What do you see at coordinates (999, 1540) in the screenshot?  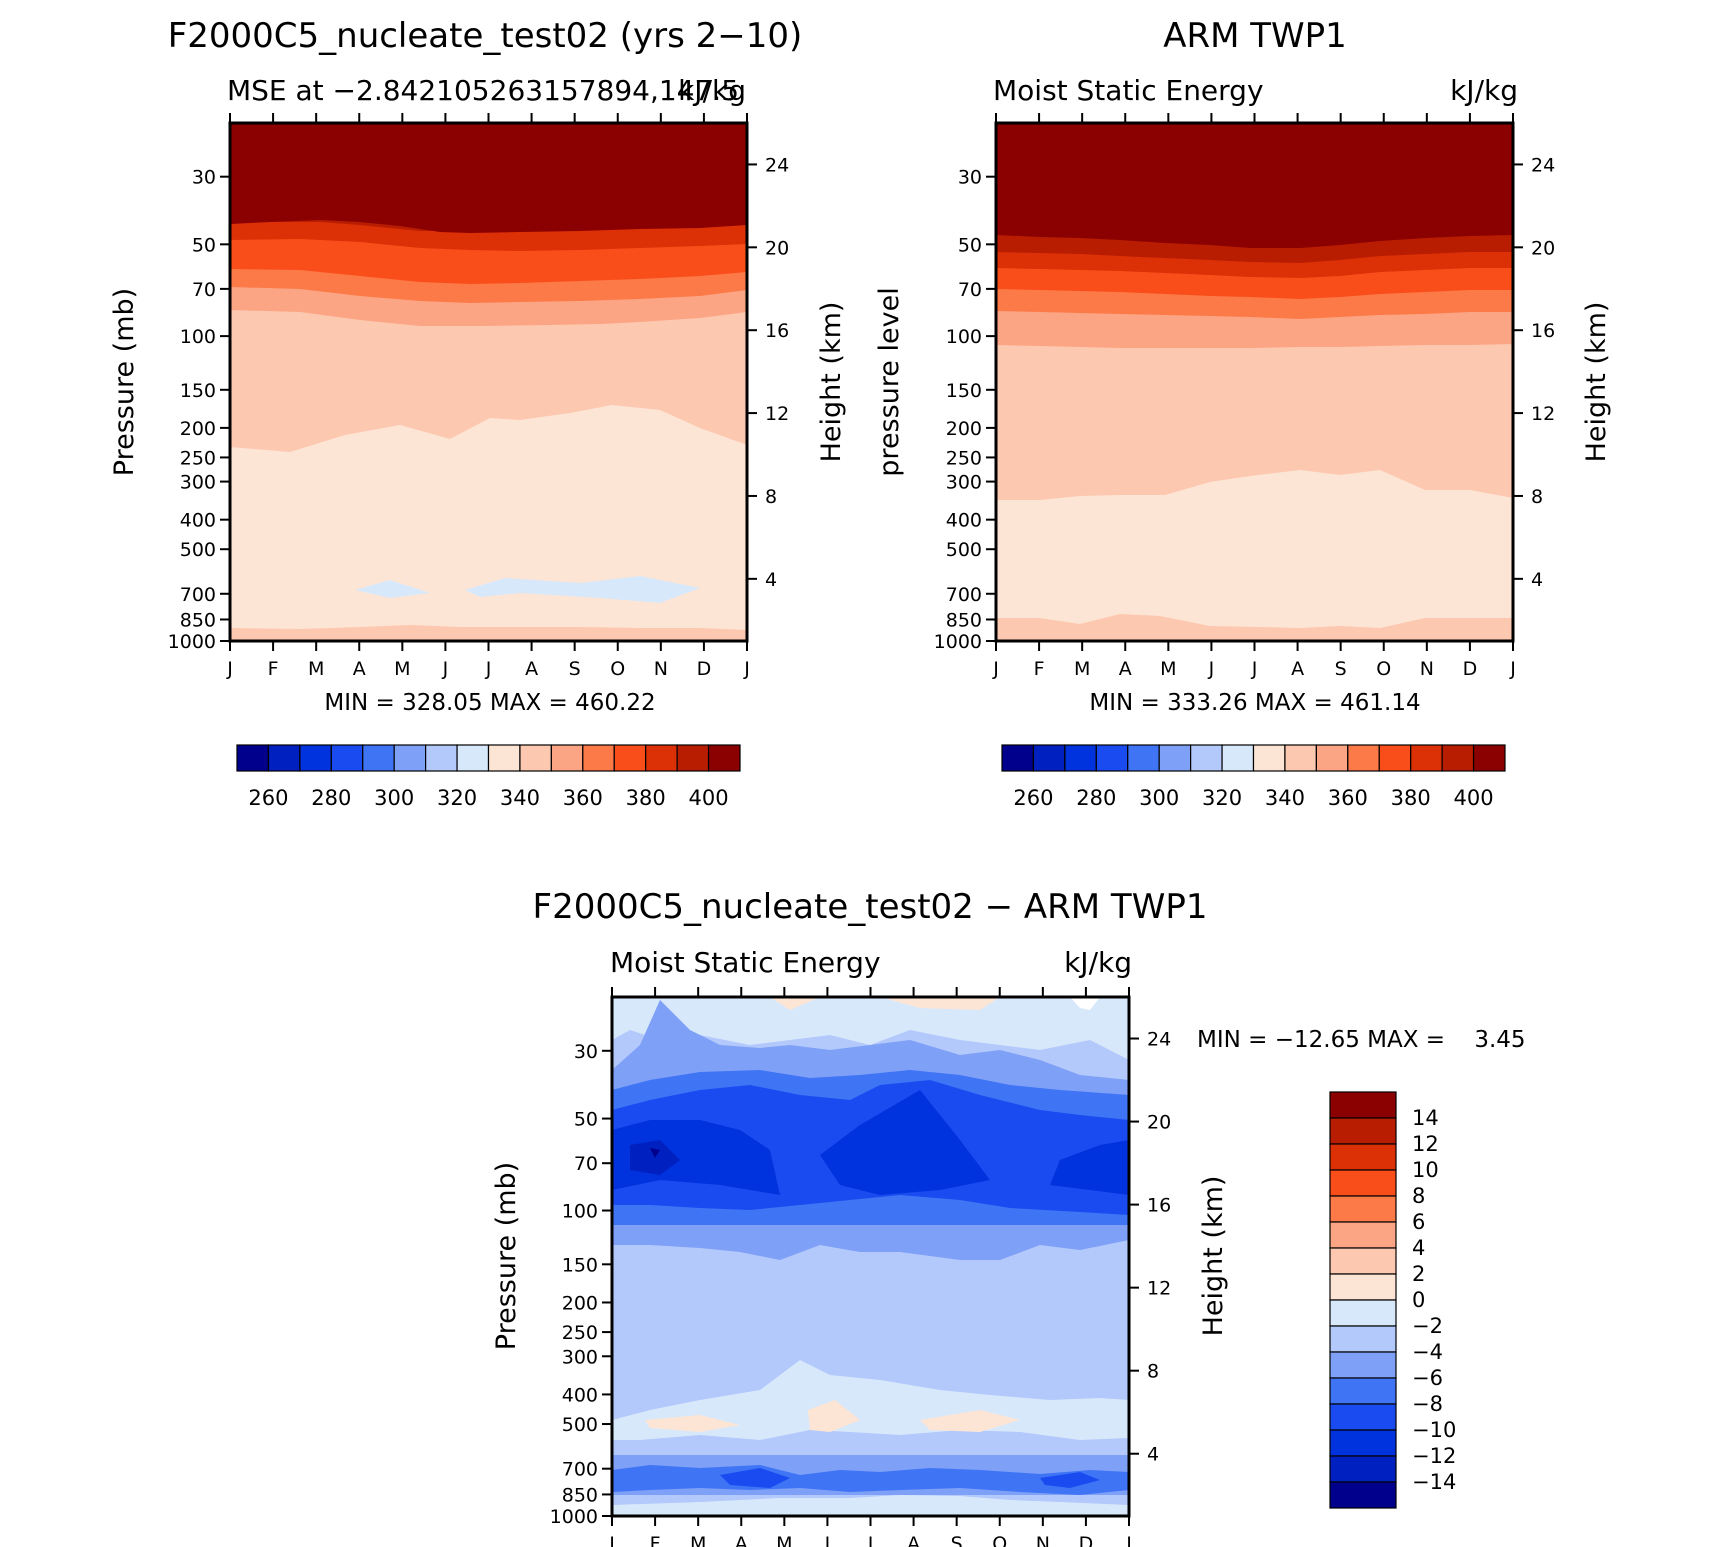 I see `month-tick-label: O` at bounding box center [999, 1540].